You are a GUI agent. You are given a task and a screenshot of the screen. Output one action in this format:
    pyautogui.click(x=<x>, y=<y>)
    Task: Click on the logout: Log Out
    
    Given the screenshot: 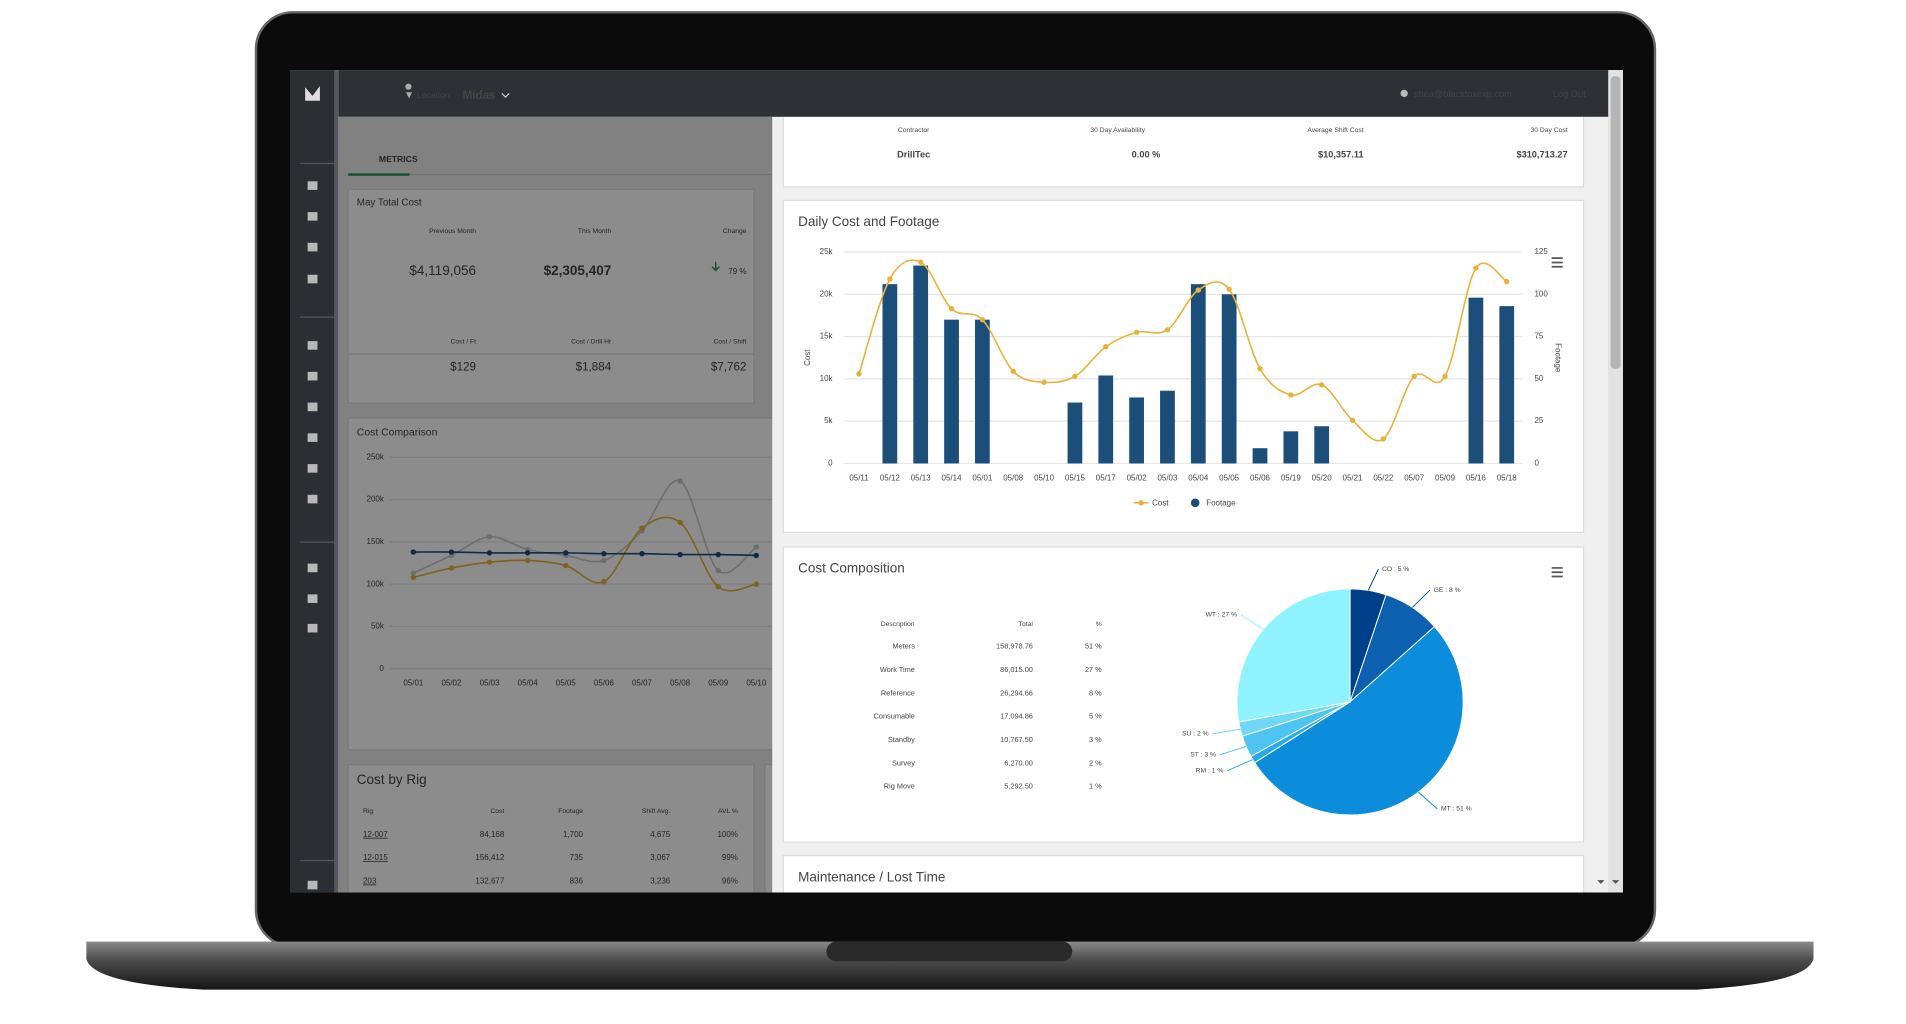 What is the action you would take?
    pyautogui.click(x=1569, y=94)
    